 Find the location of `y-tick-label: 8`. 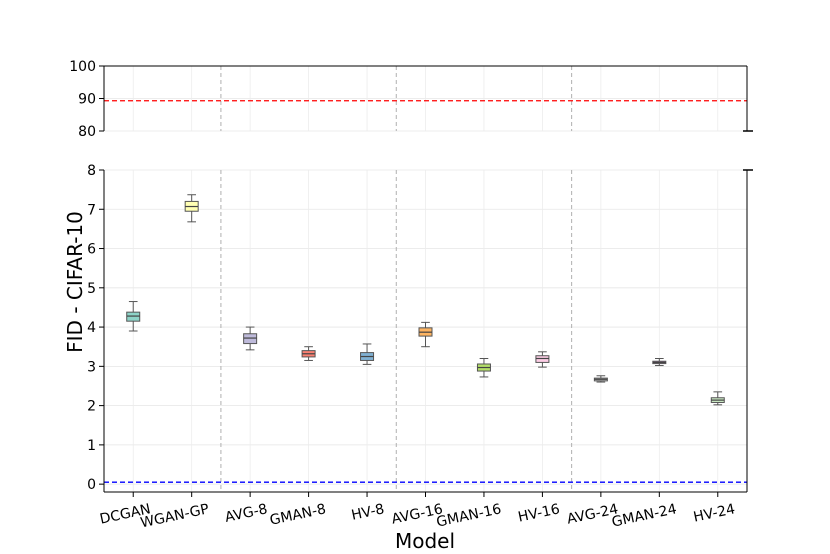

y-tick-label: 8 is located at coordinates (91, 171).